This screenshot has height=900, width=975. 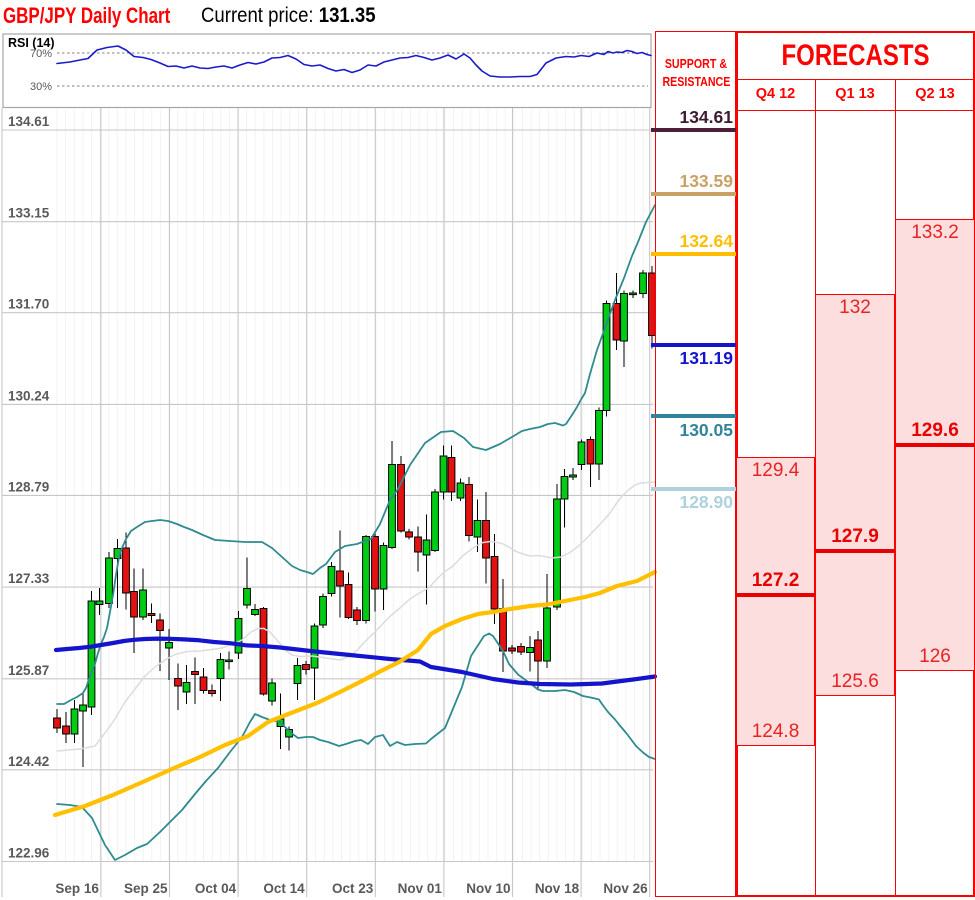 I want to click on svg-text: Sep 16, so click(x=77, y=888).